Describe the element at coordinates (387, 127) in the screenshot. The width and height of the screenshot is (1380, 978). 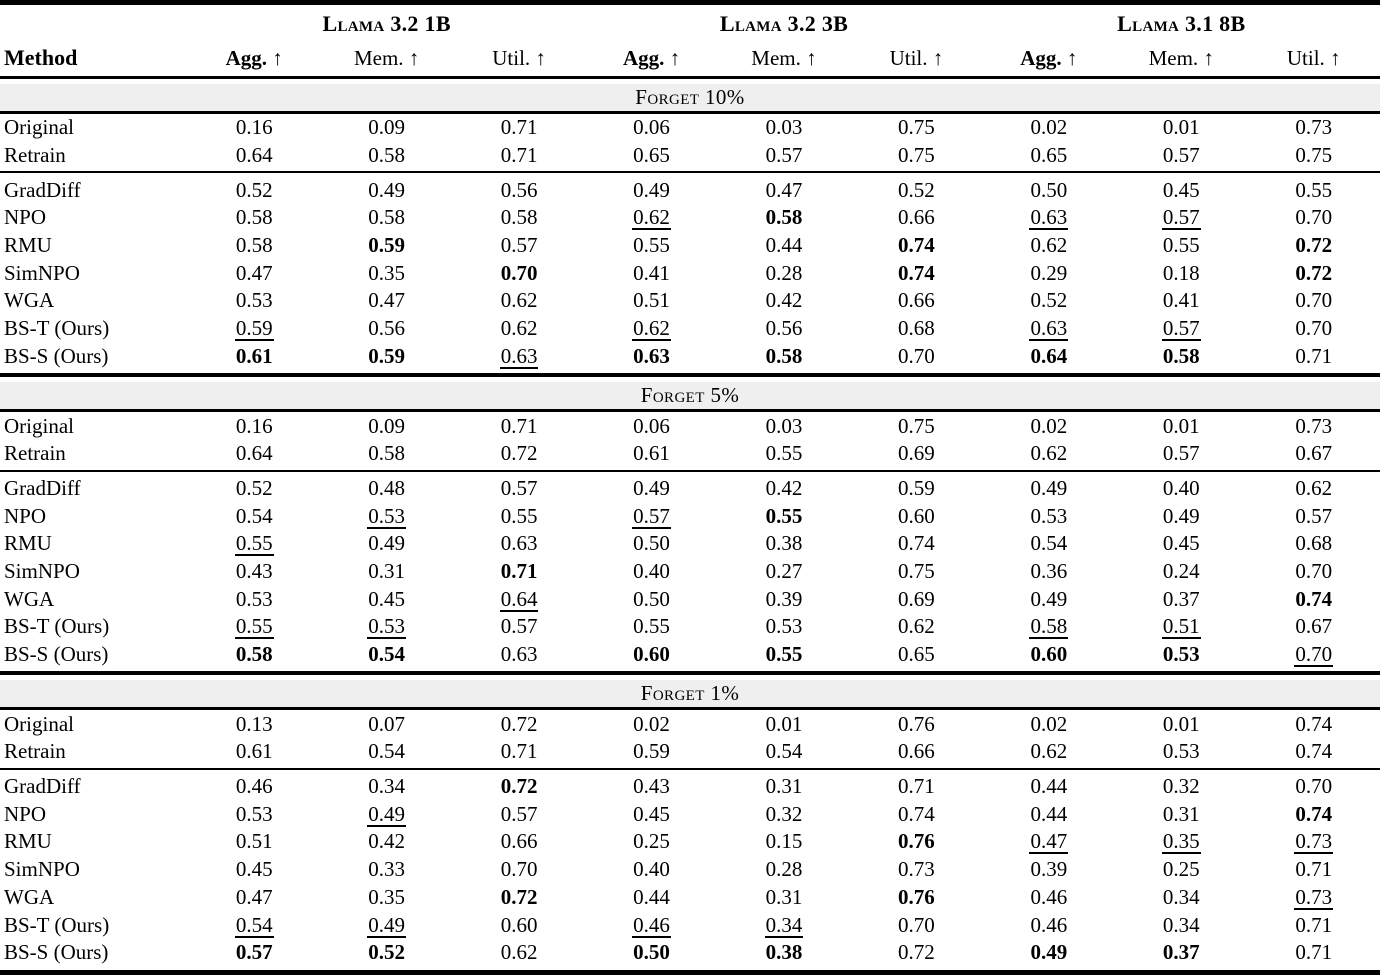
I see `value: 0.09` at that location.